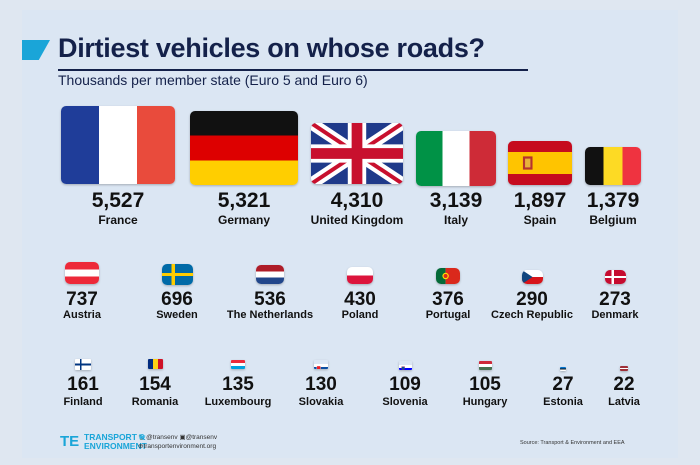 Image resolution: width=700 pixels, height=465 pixels. I want to click on value-label-slovakia: 130, so click(321, 384).